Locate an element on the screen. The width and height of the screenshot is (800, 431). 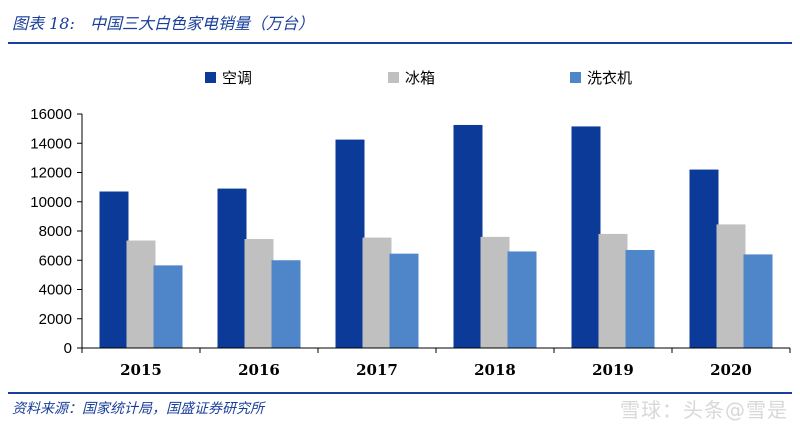
bar-2017-洗衣机 is located at coordinates (404, 300).